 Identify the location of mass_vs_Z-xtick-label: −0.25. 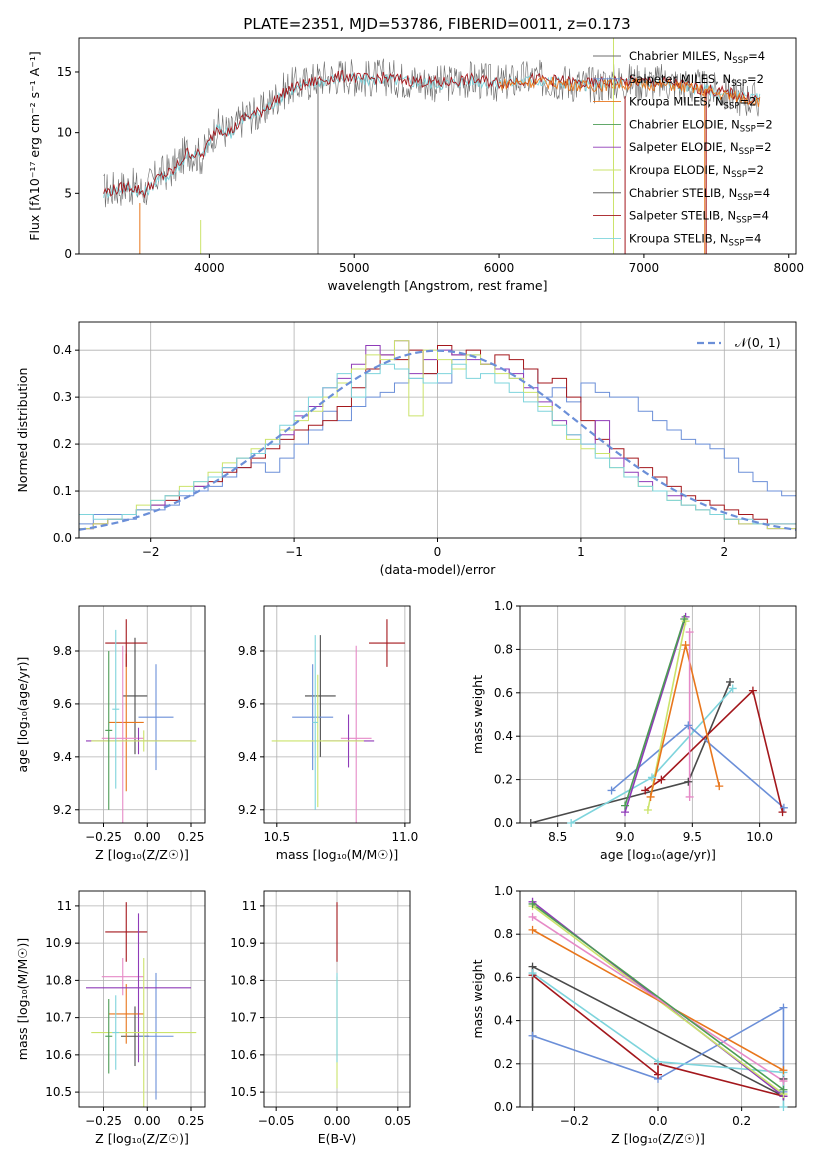
(103, 1121).